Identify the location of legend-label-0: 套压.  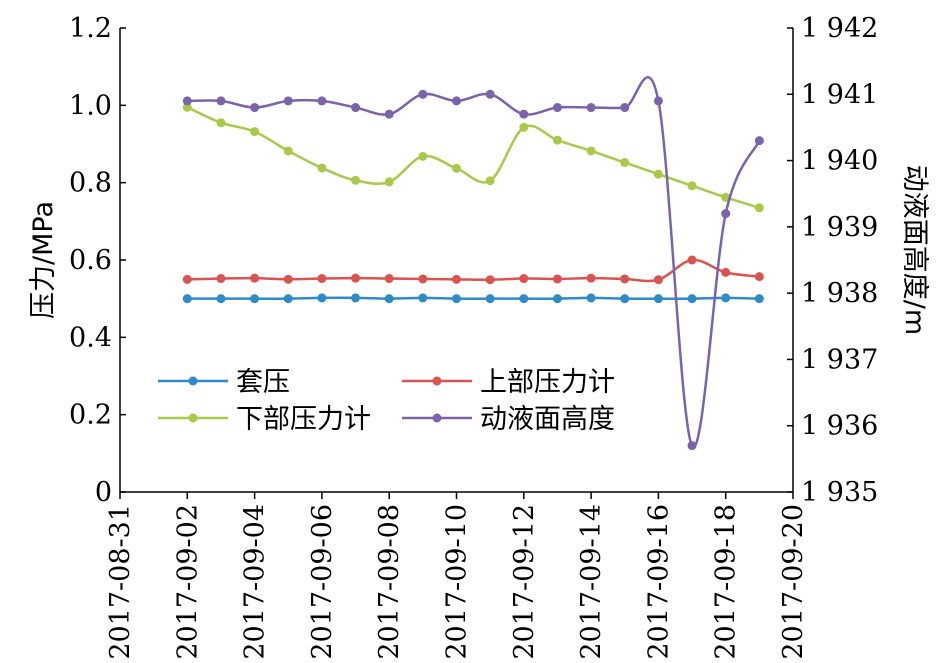
(263, 382).